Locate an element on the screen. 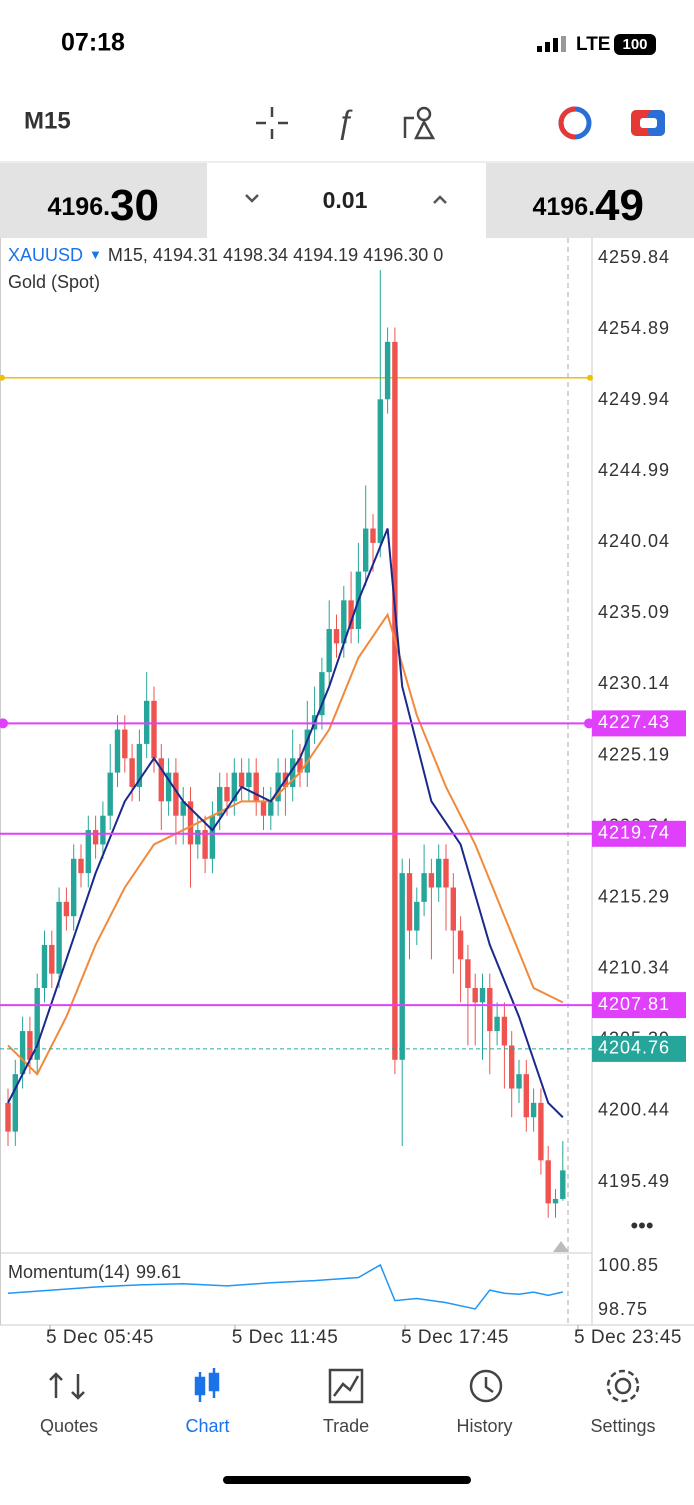 The image size is (694, 1505). current-price-tag is located at coordinates (639, 1048).